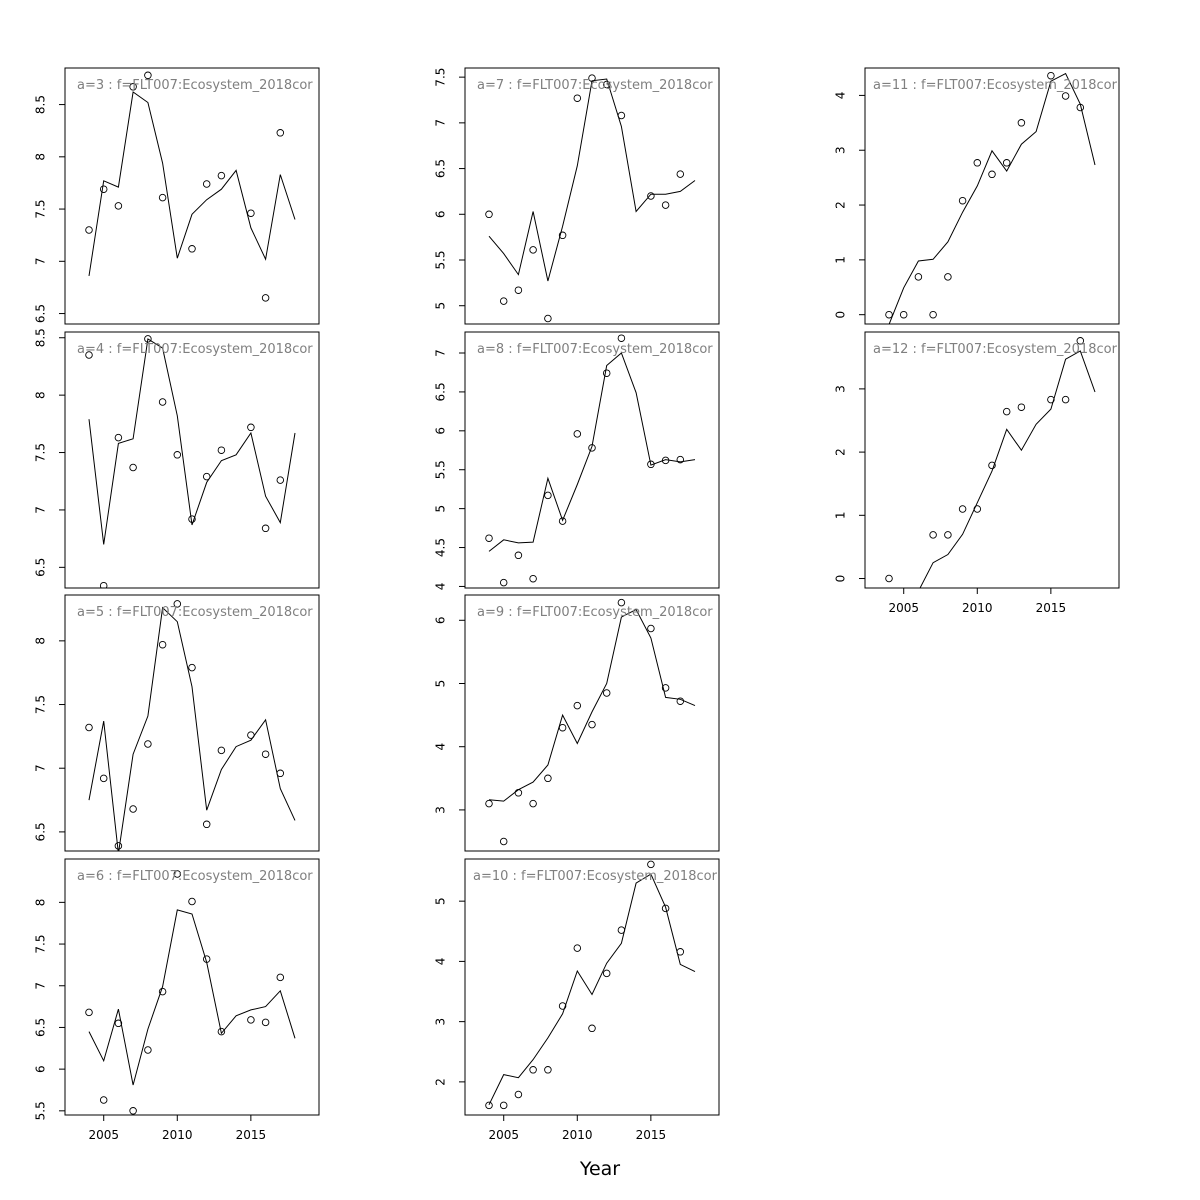  Describe the element at coordinates (41, 831) in the screenshot. I see `y-tick-label: 6.5` at that location.